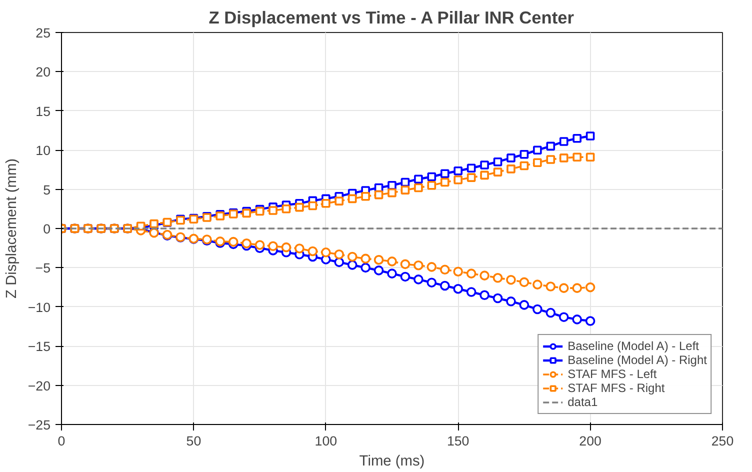  What do you see at coordinates (62, 441) in the screenshot?
I see `x-tick-label: 0` at bounding box center [62, 441].